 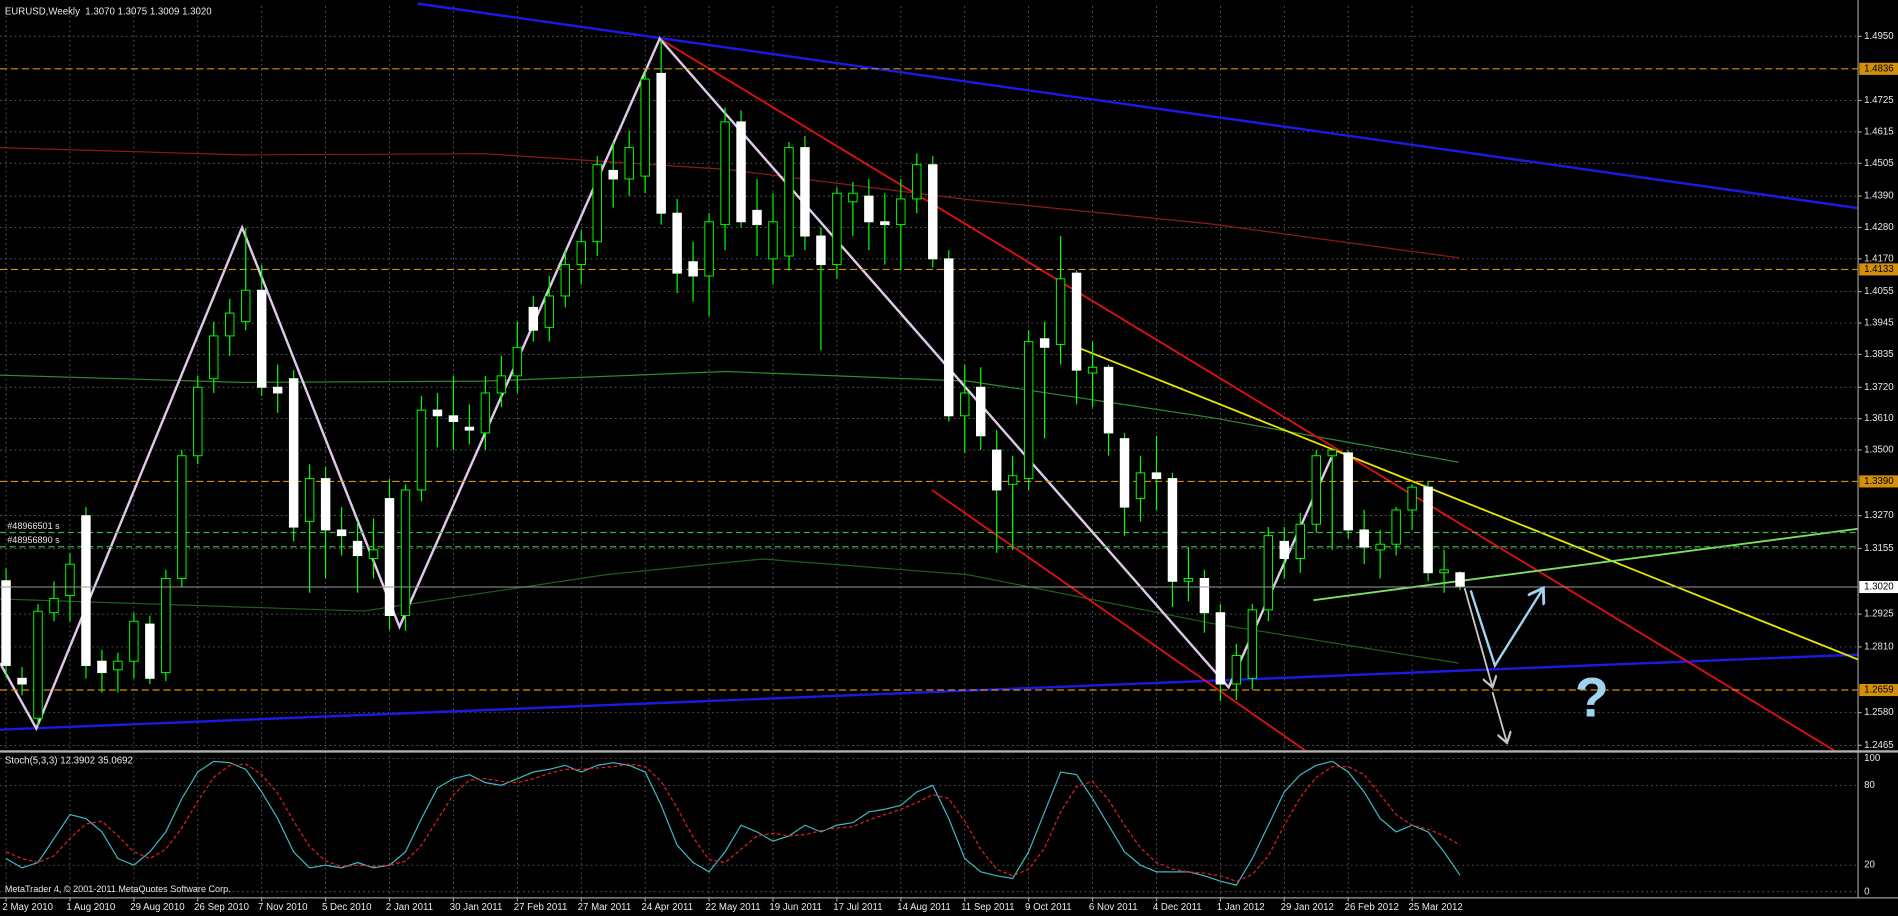 What do you see at coordinates (1307, 907) in the screenshot?
I see `x-tick-label: 29 Jan 2012` at bounding box center [1307, 907].